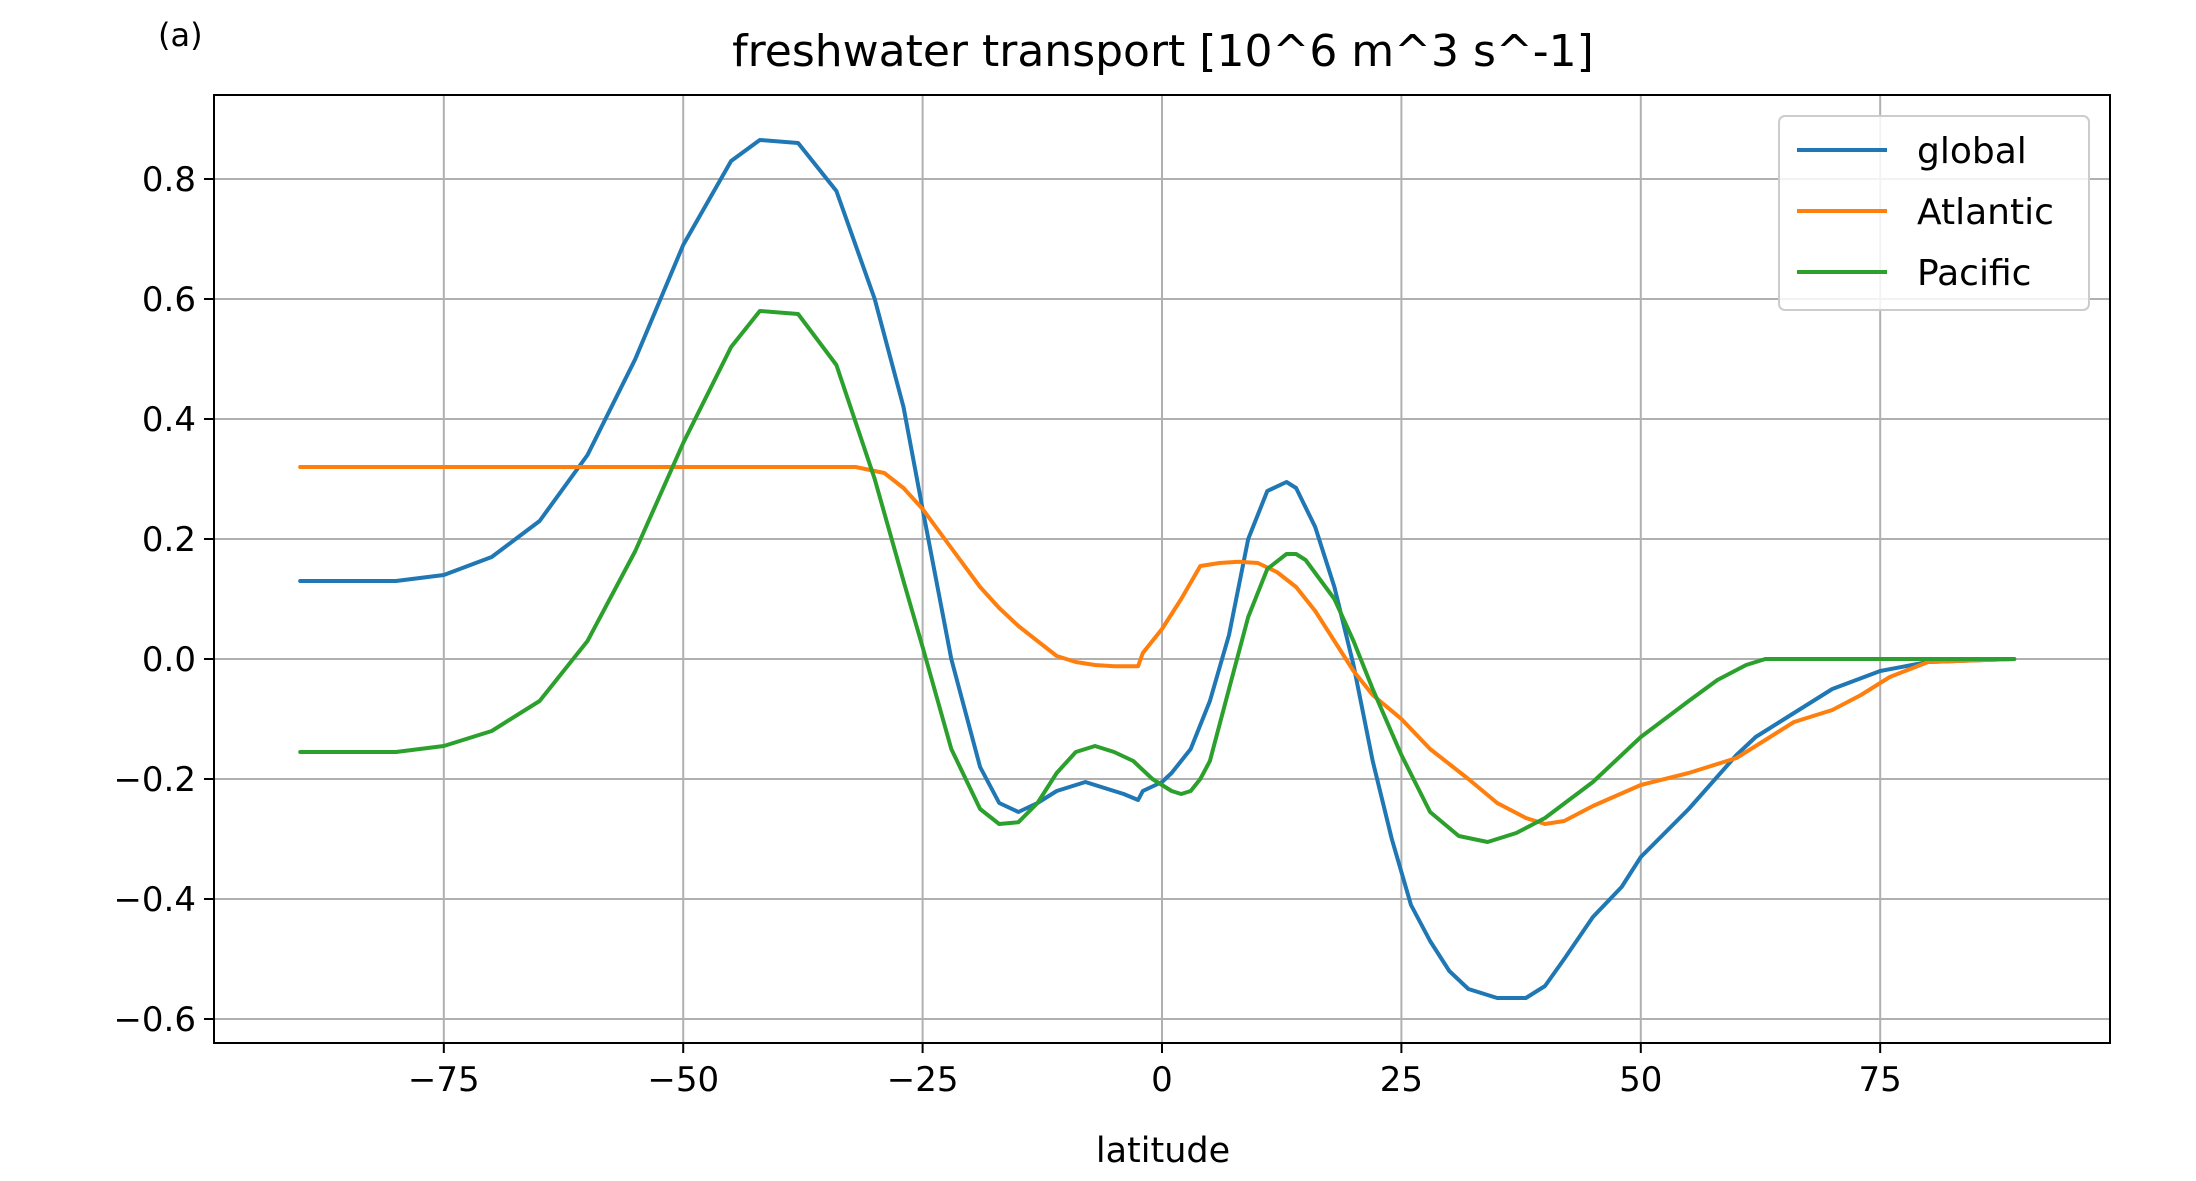 The image size is (2196, 1181). What do you see at coordinates (444, 1080) in the screenshot?
I see `x-tick-label: −75` at bounding box center [444, 1080].